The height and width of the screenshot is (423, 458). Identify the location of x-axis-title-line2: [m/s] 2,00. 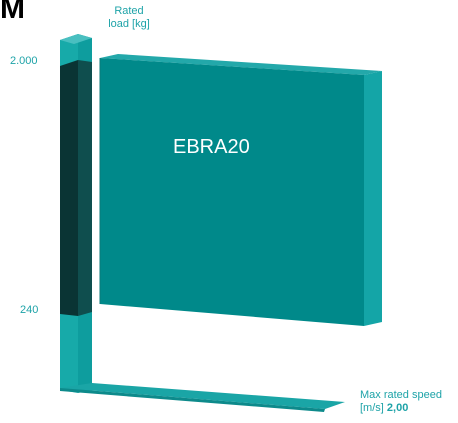
(401, 408).